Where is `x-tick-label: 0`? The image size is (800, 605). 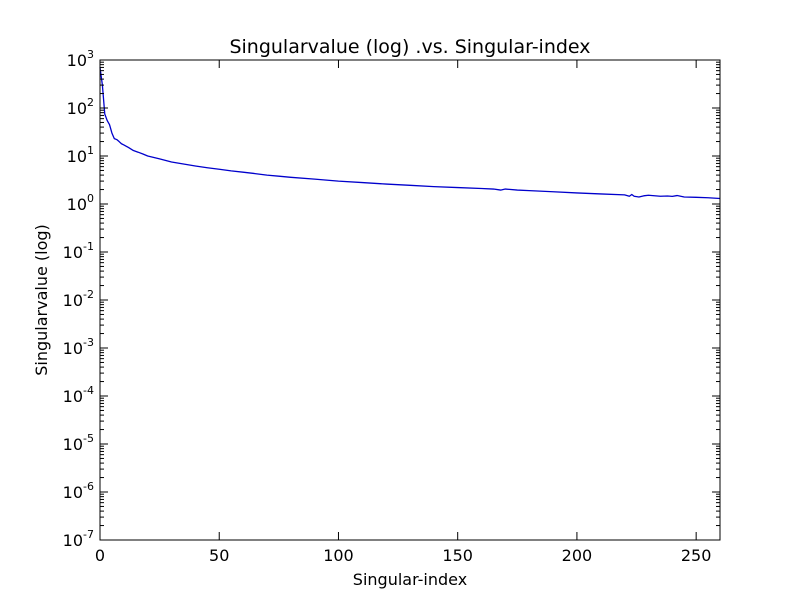
x-tick-label: 0 is located at coordinates (100, 555).